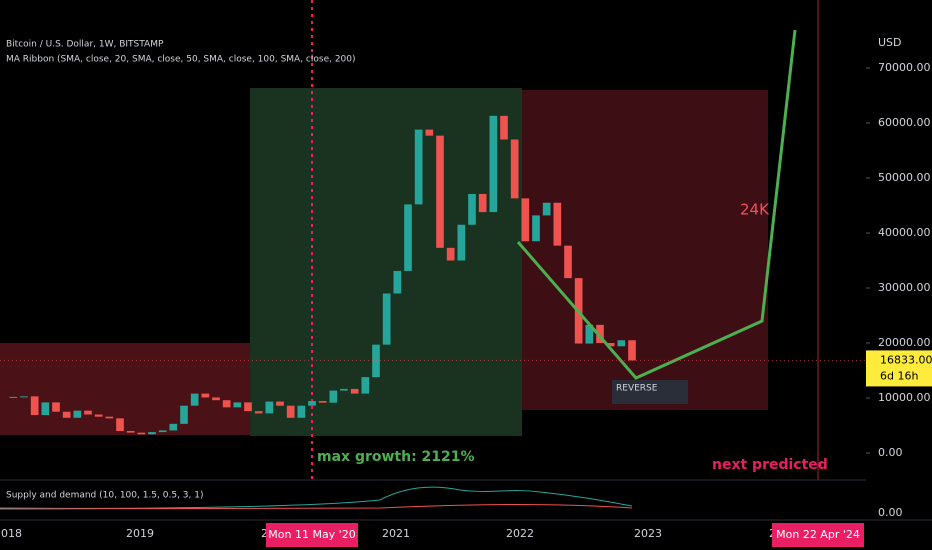  I want to click on time-marker: Mon 11 May '20, so click(311, 534).